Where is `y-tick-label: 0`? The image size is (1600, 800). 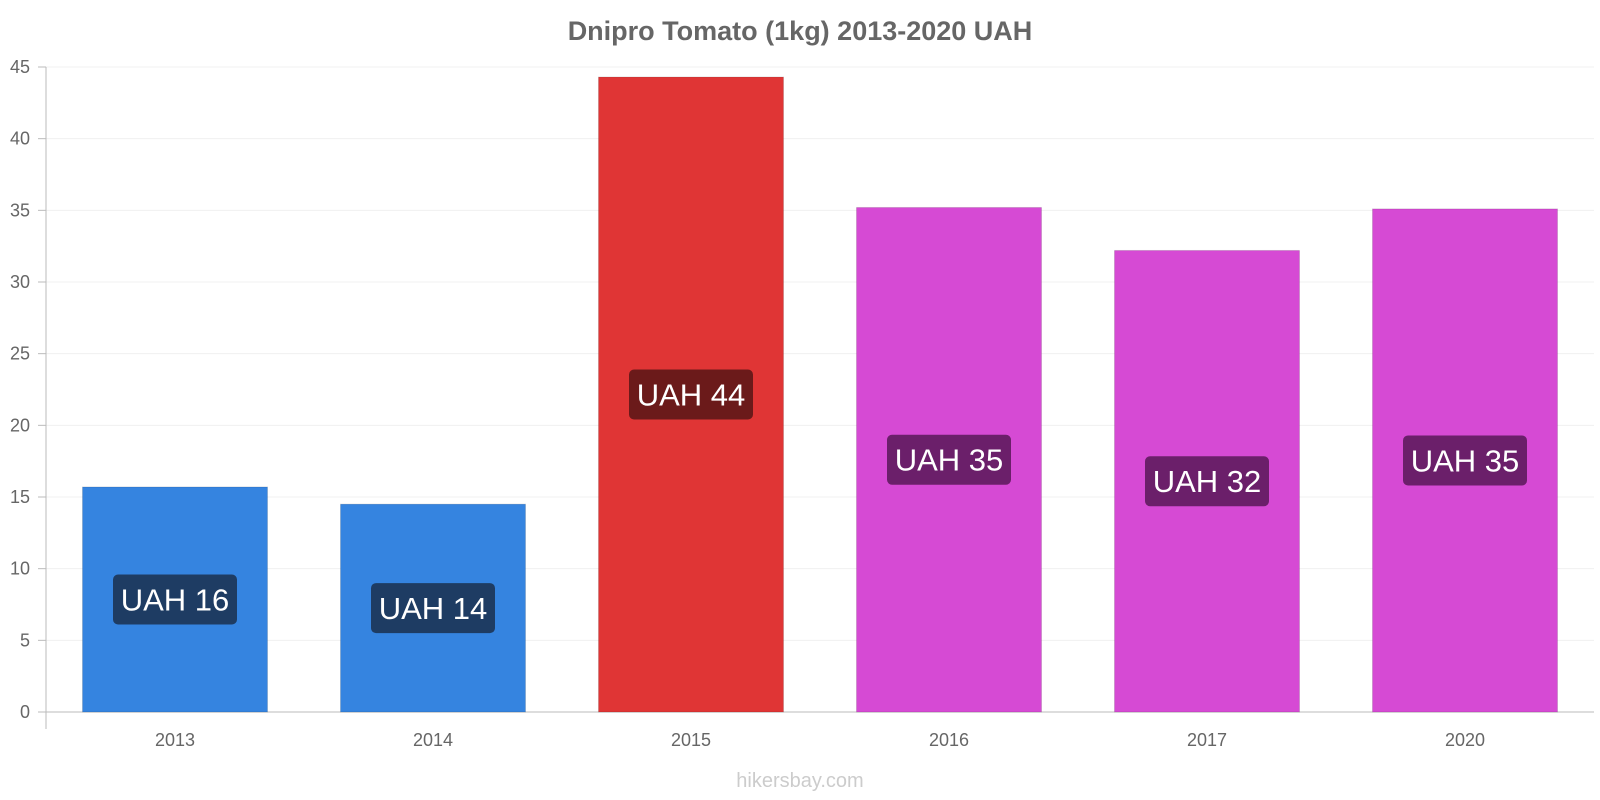
y-tick-label: 0 is located at coordinates (25, 712).